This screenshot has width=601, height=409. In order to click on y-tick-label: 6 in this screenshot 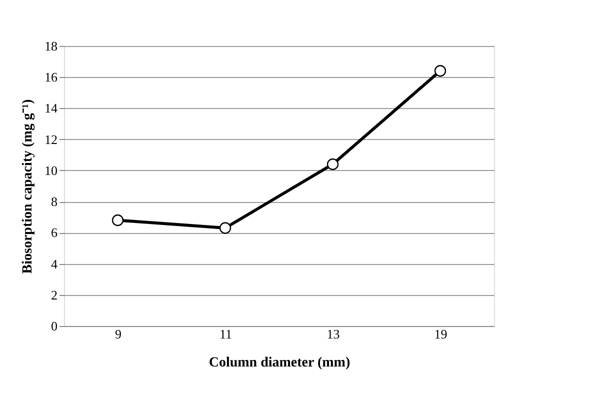, I will do `click(54, 232)`.